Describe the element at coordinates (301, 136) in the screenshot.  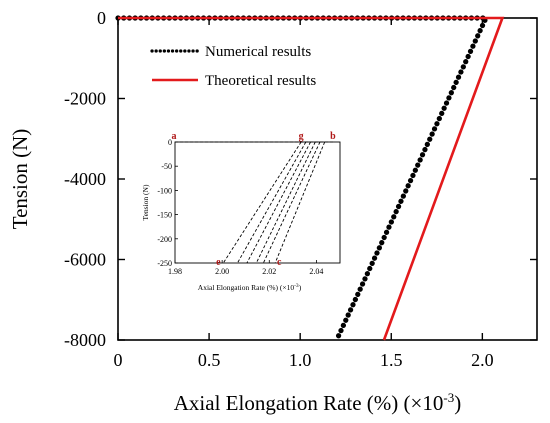
I see `inset-point-label: g` at that location.